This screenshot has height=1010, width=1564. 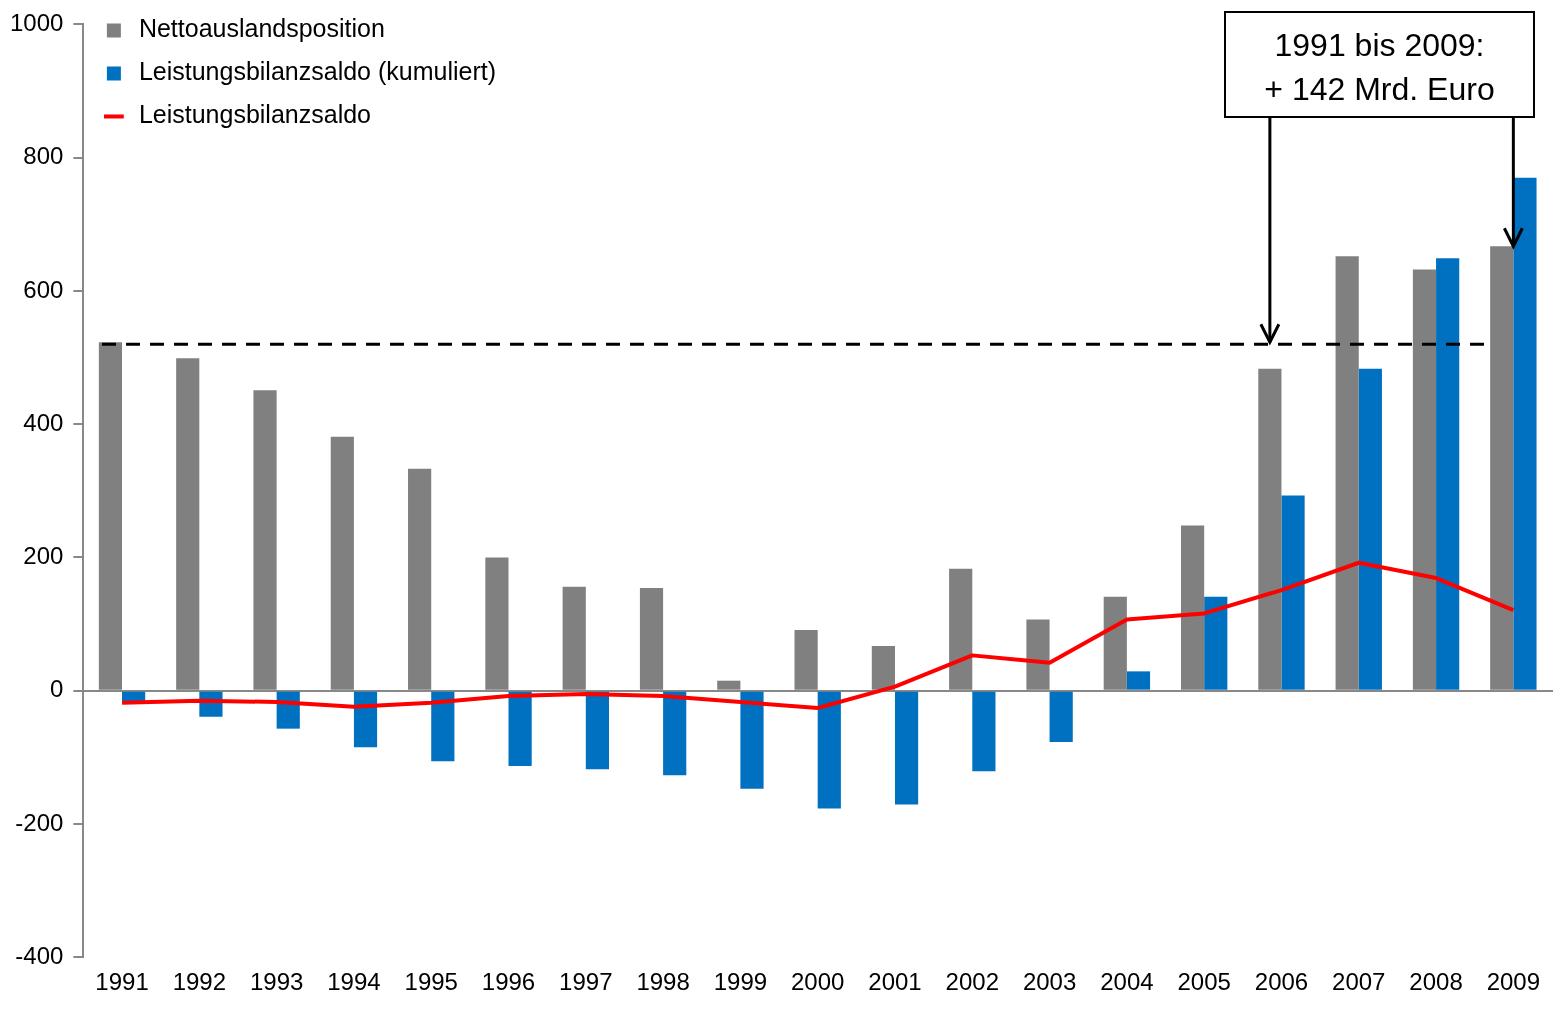 What do you see at coordinates (122, 982) in the screenshot?
I see `x-tick-label: 1991` at bounding box center [122, 982].